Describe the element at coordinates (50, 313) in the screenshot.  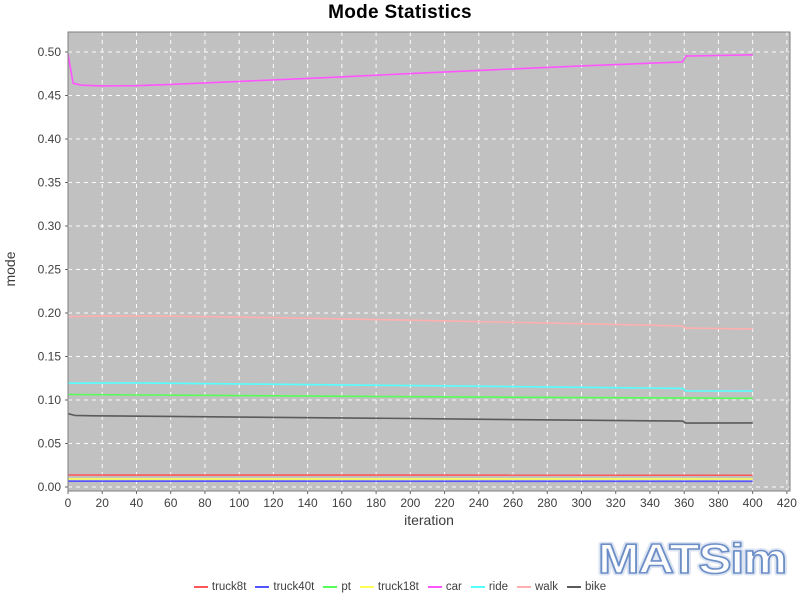
I see `y-tick-label: 0.20` at that location.